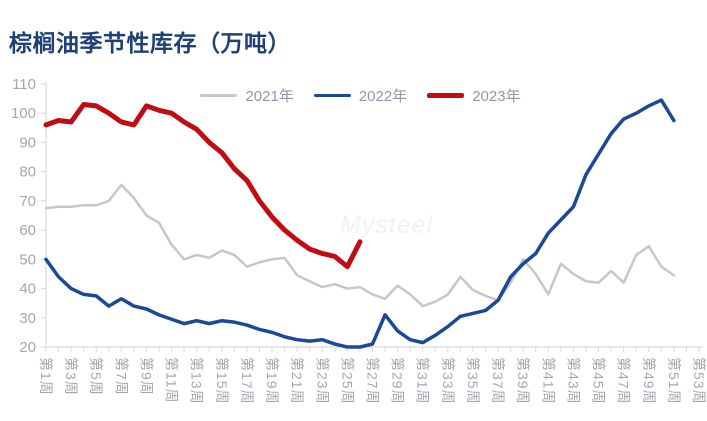 This screenshot has height=421, width=707. I want to click on y-axis-label: 30, so click(27, 318).